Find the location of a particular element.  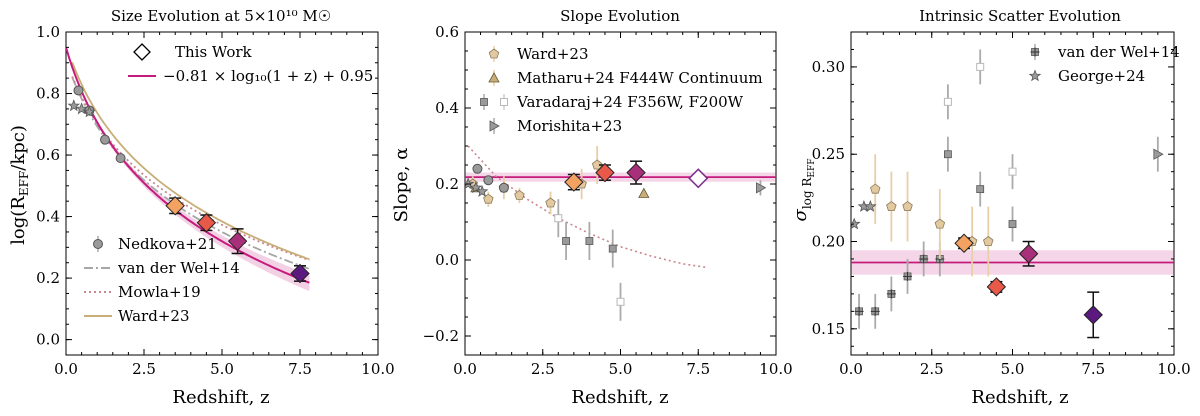

legend-bottom-label-3: Ward+23 is located at coordinates (153, 316).